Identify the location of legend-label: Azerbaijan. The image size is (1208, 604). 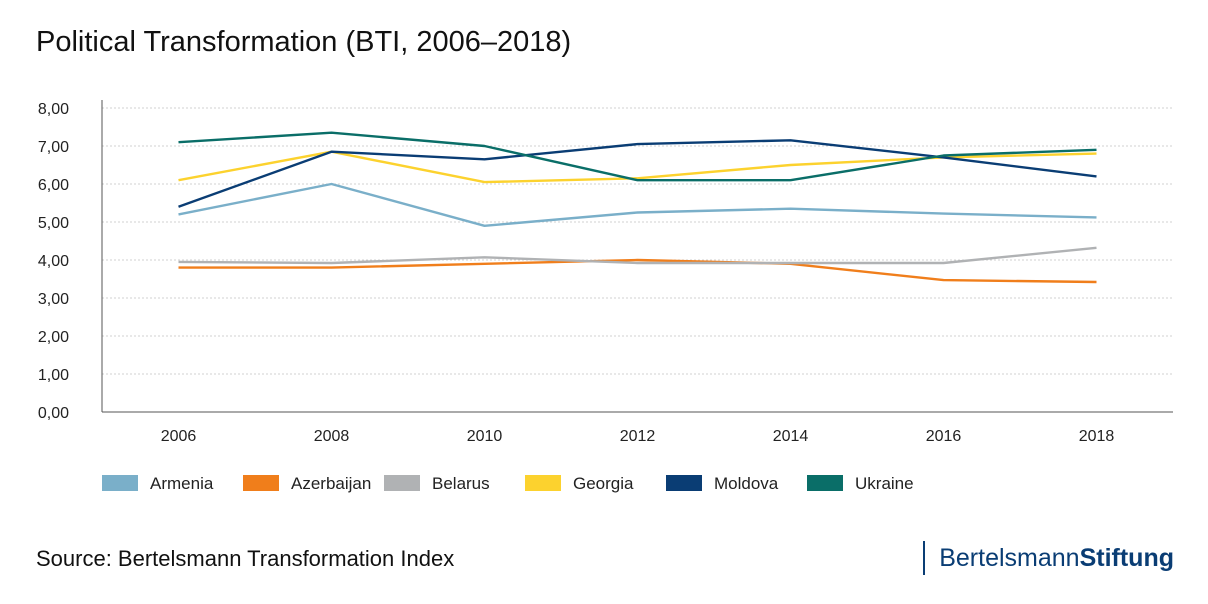
(331, 483).